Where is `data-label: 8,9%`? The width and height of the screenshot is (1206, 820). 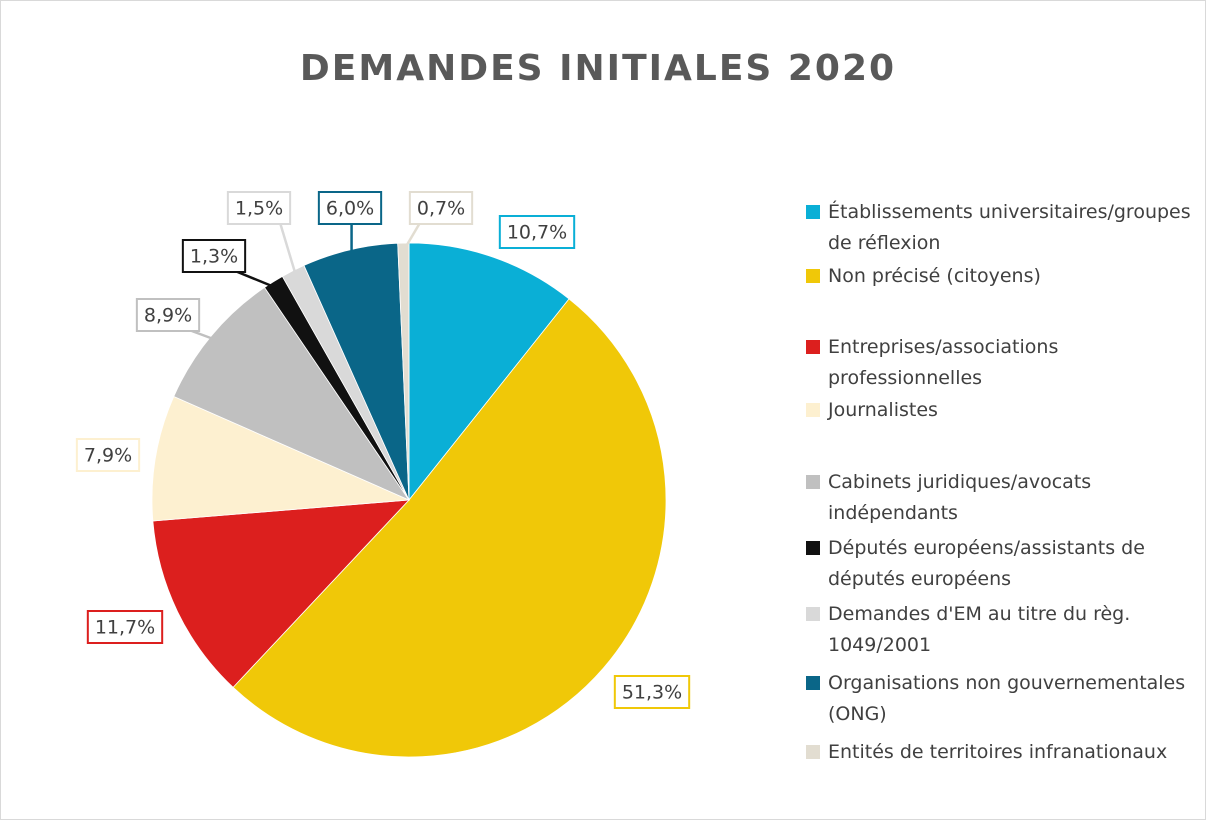 data-label: 8,9% is located at coordinates (168, 316).